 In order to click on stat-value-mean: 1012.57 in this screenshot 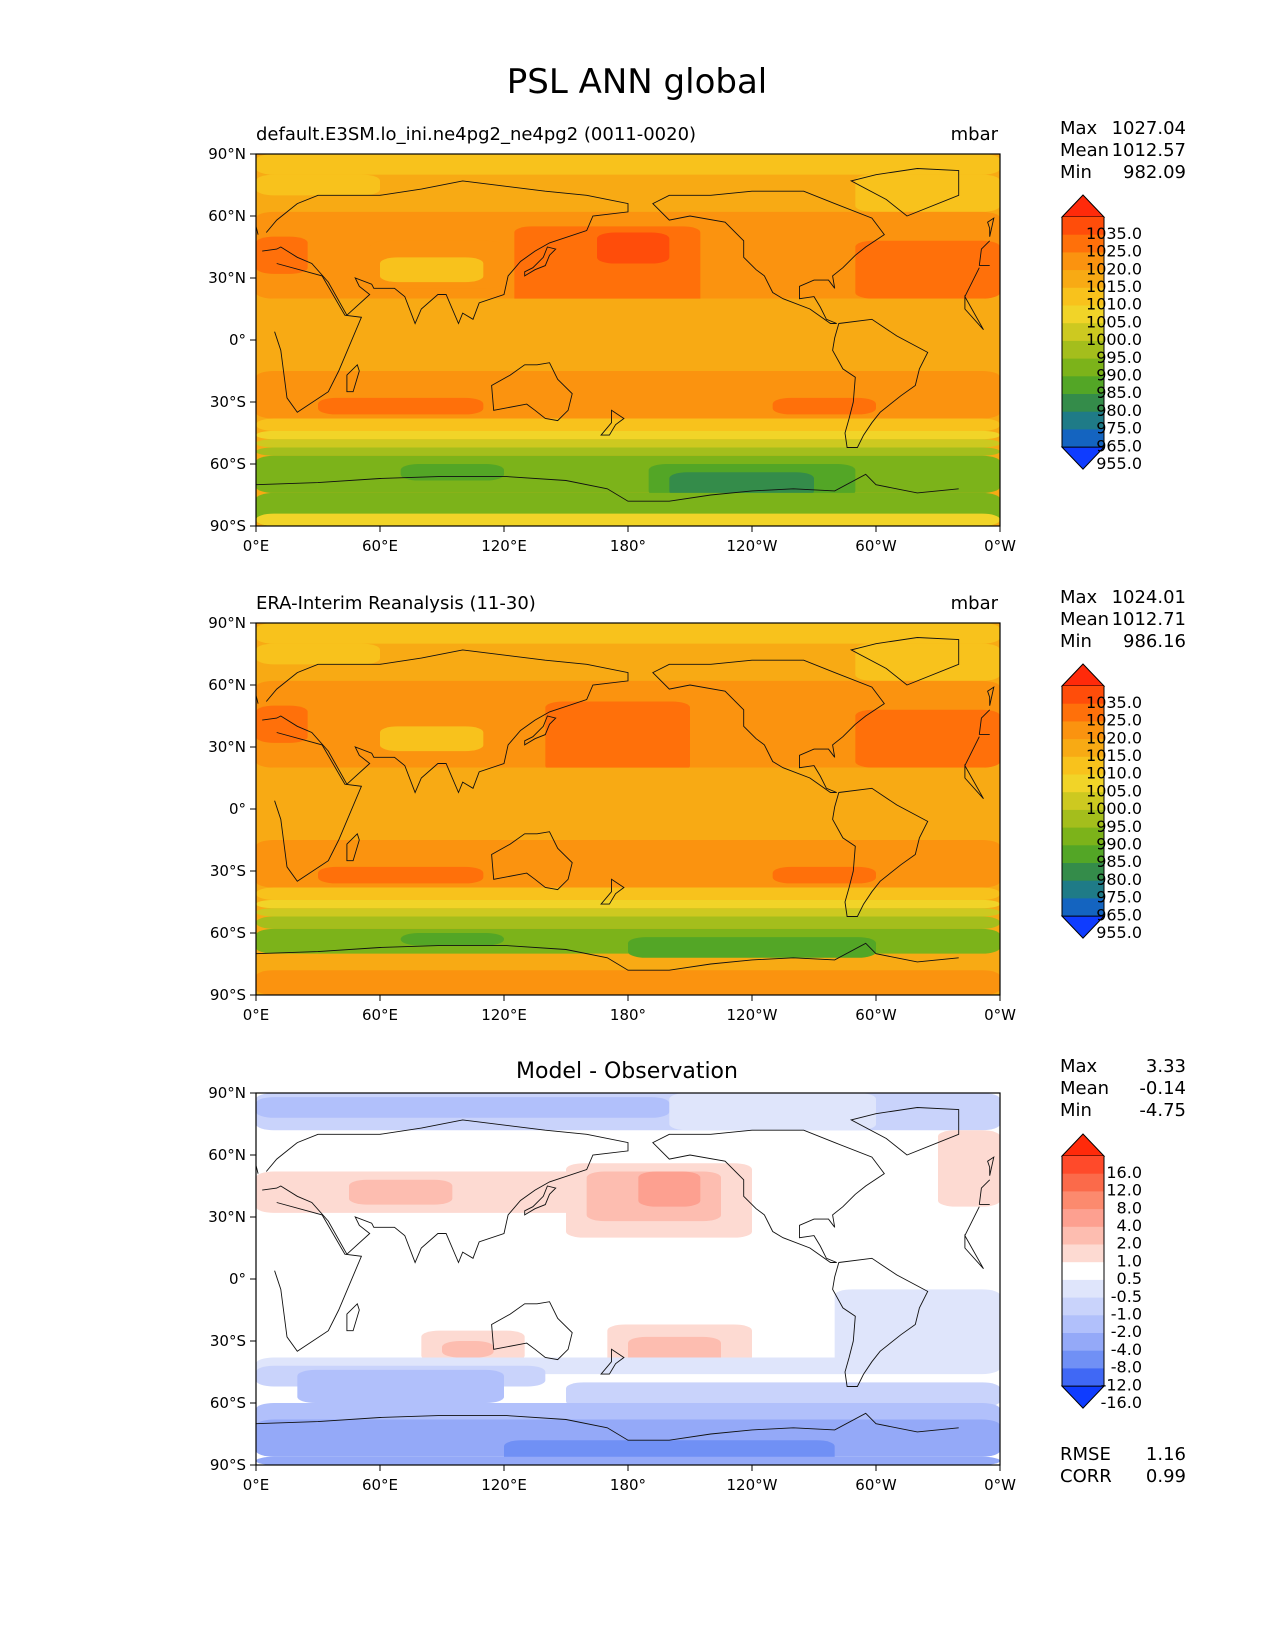, I will do `click(1149, 150)`.